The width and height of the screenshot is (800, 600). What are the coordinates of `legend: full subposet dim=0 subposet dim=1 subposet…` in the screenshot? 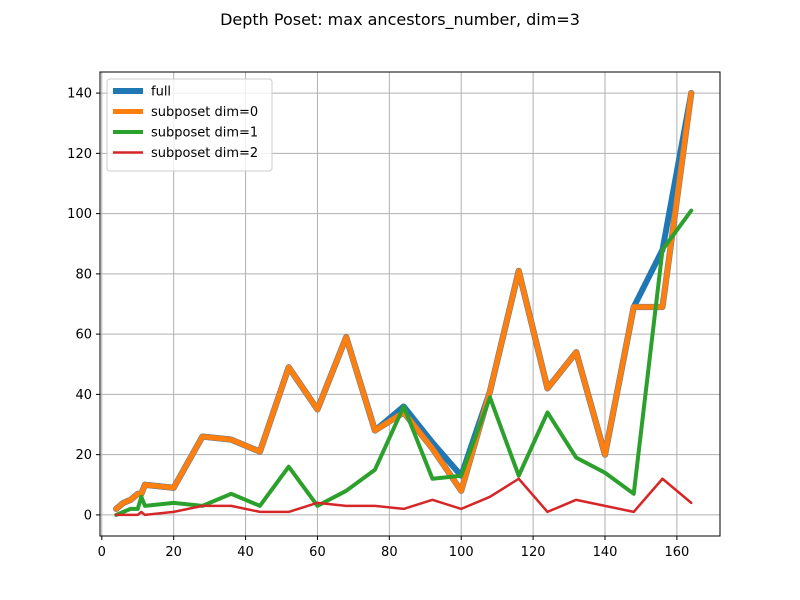 It's located at (189, 125).